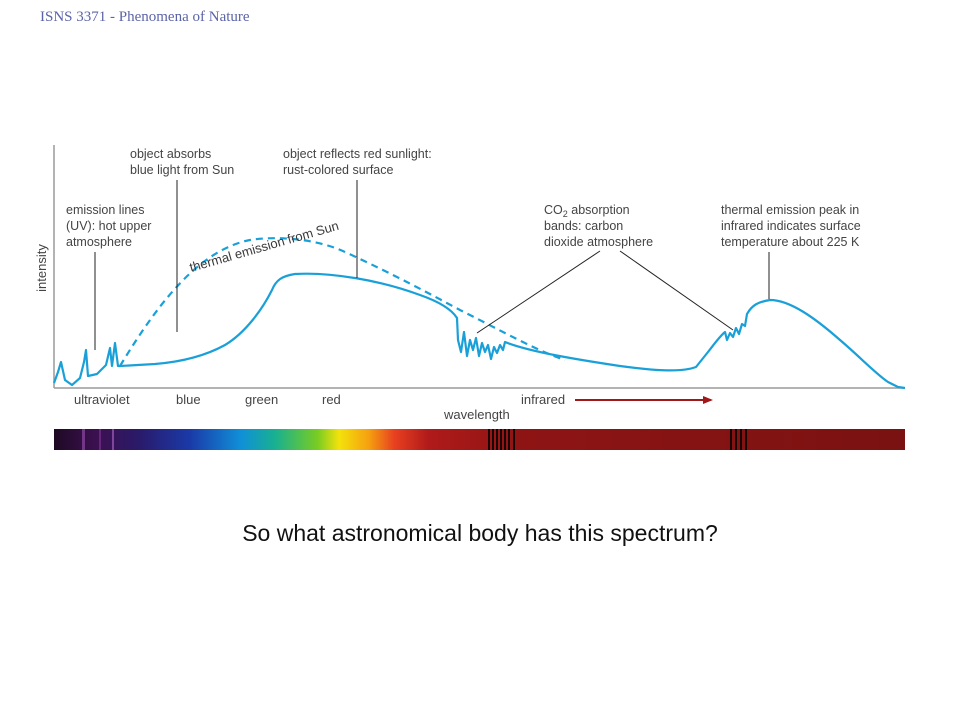 This screenshot has height=720, width=960. What do you see at coordinates (41, 268) in the screenshot?
I see `y-axis-label: intensity` at bounding box center [41, 268].